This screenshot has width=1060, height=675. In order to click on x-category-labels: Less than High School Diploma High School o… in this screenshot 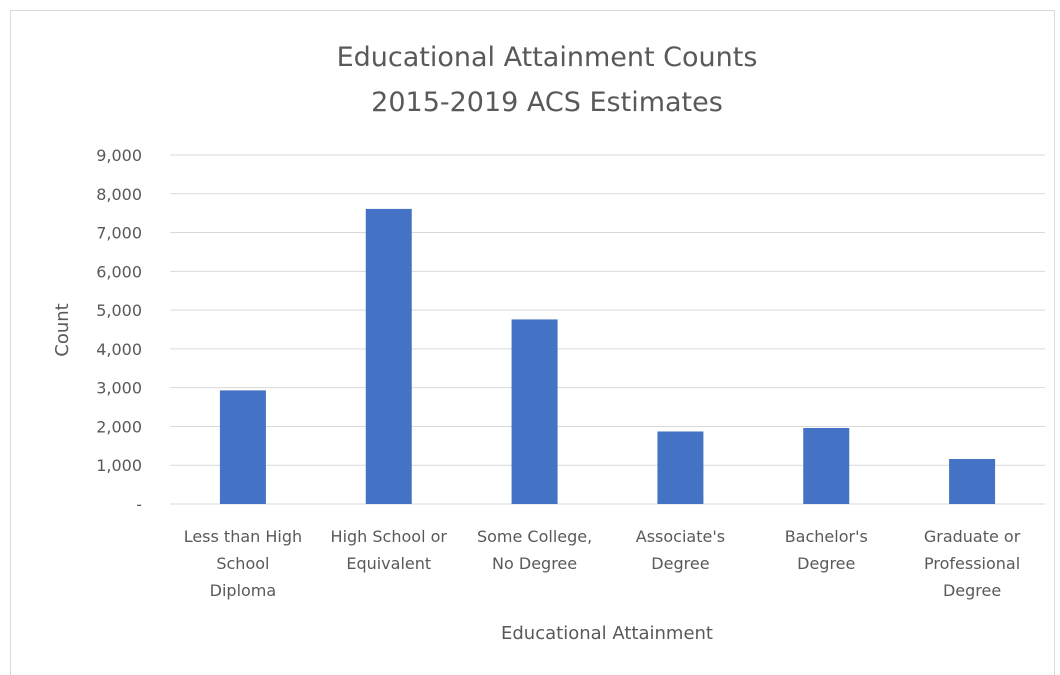, I will do `click(602, 563)`.